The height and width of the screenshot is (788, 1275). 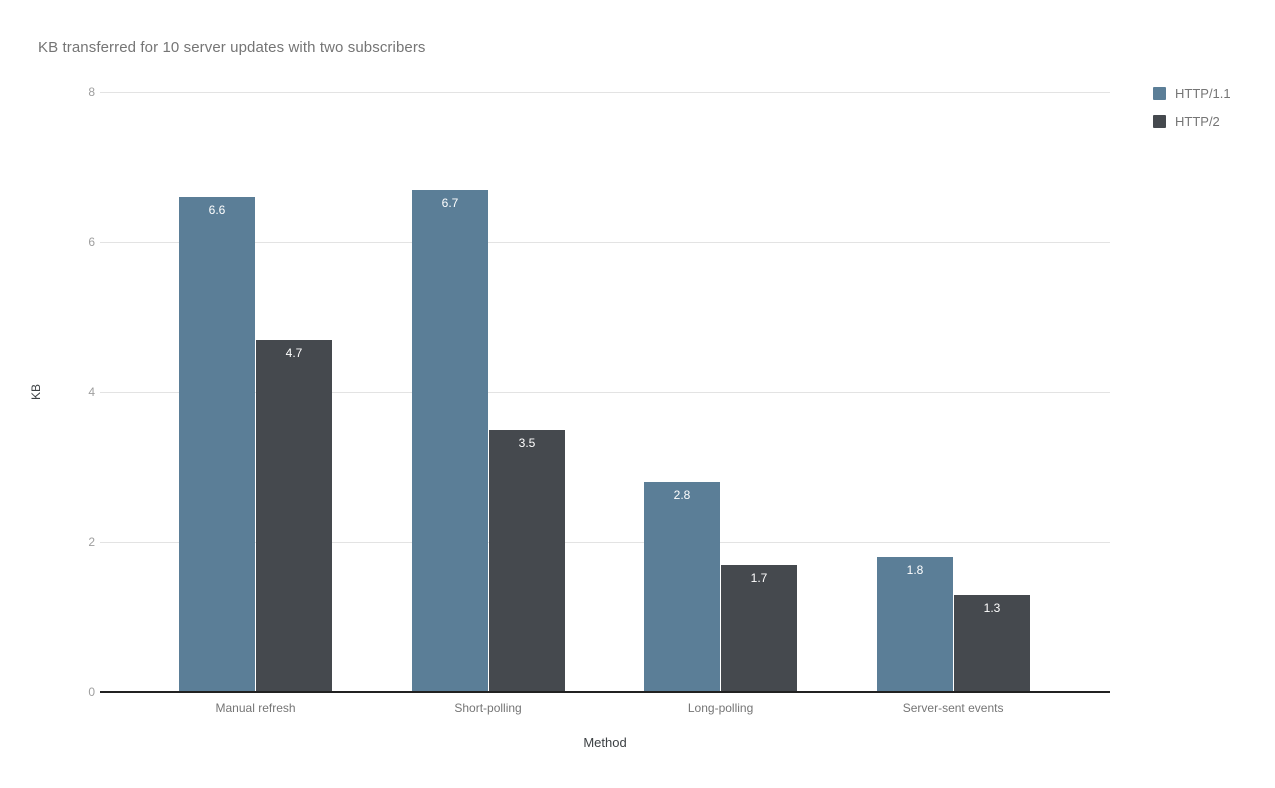 I want to click on legend-item-http2: HTTP/2, so click(x=1192, y=121).